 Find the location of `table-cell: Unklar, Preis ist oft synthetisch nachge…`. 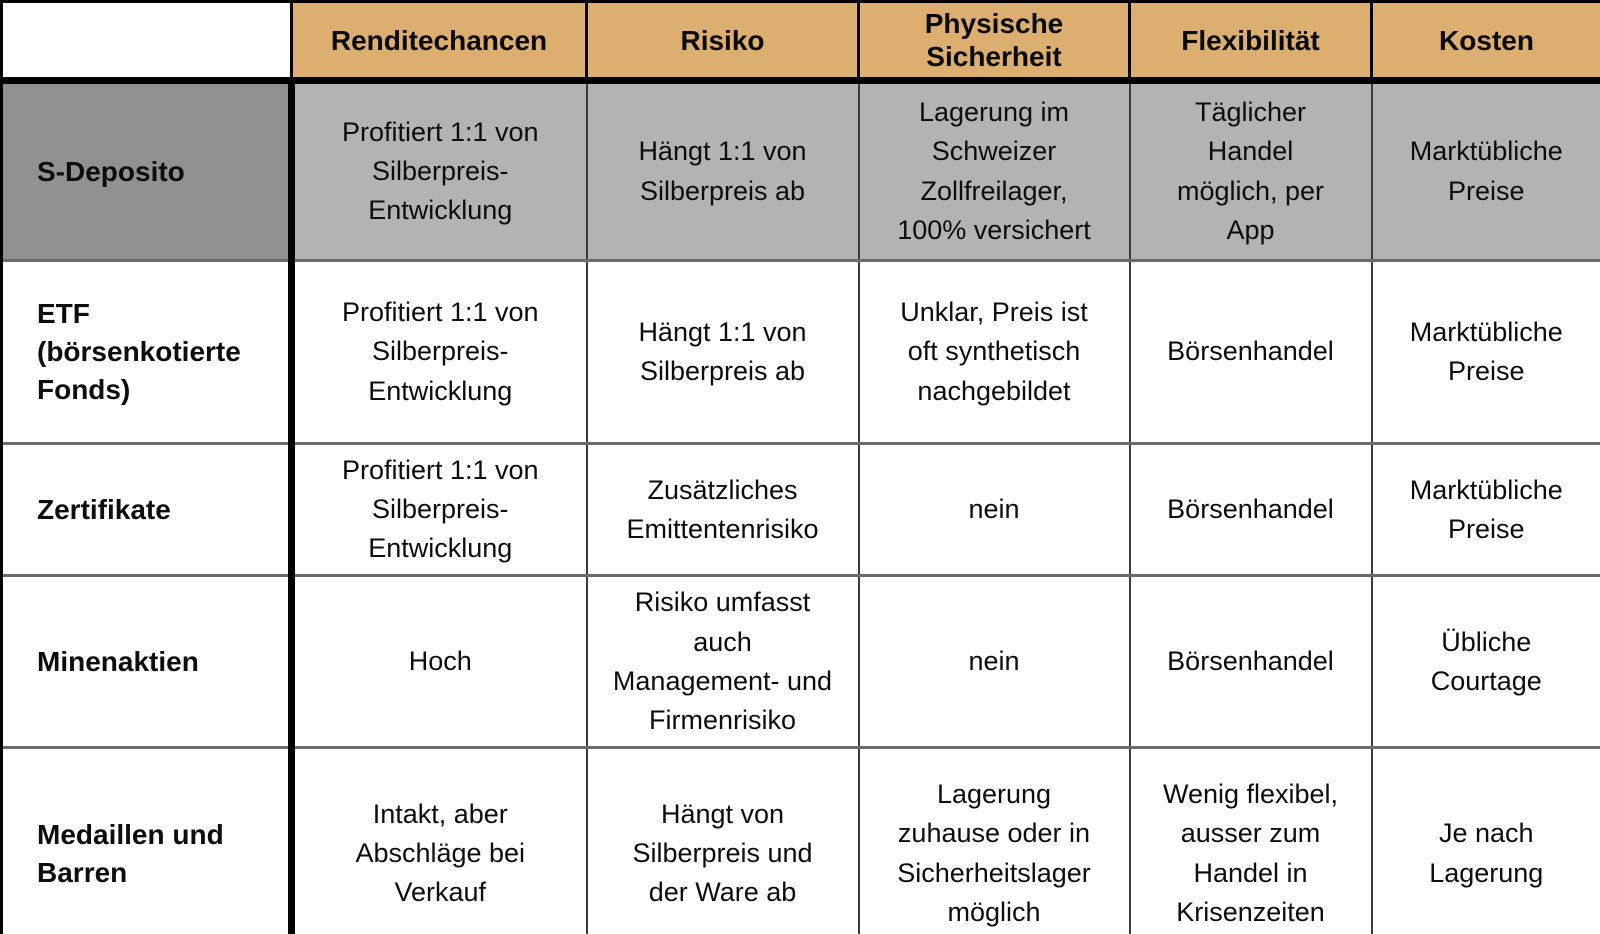

table-cell: Unklar, Preis ist oft synthetisch nachge… is located at coordinates (994, 352).